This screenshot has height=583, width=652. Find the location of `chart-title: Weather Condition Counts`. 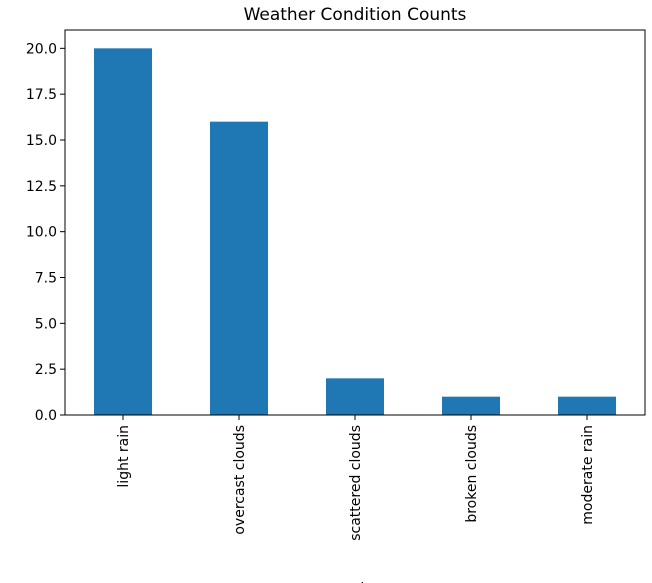

chart-title: Weather Condition Counts is located at coordinates (355, 15).